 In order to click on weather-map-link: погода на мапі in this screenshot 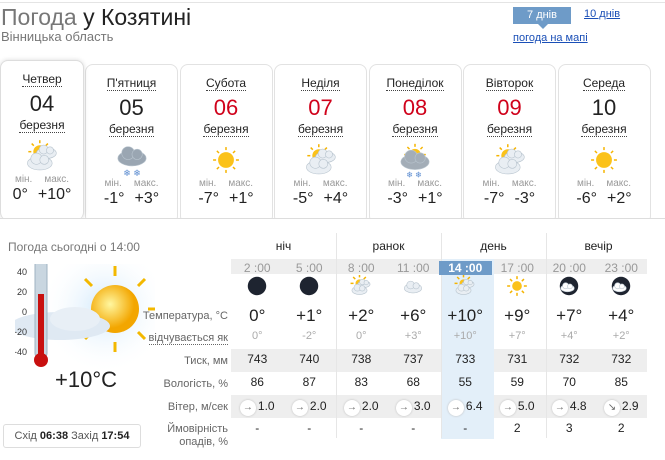, I will do `click(550, 38)`.